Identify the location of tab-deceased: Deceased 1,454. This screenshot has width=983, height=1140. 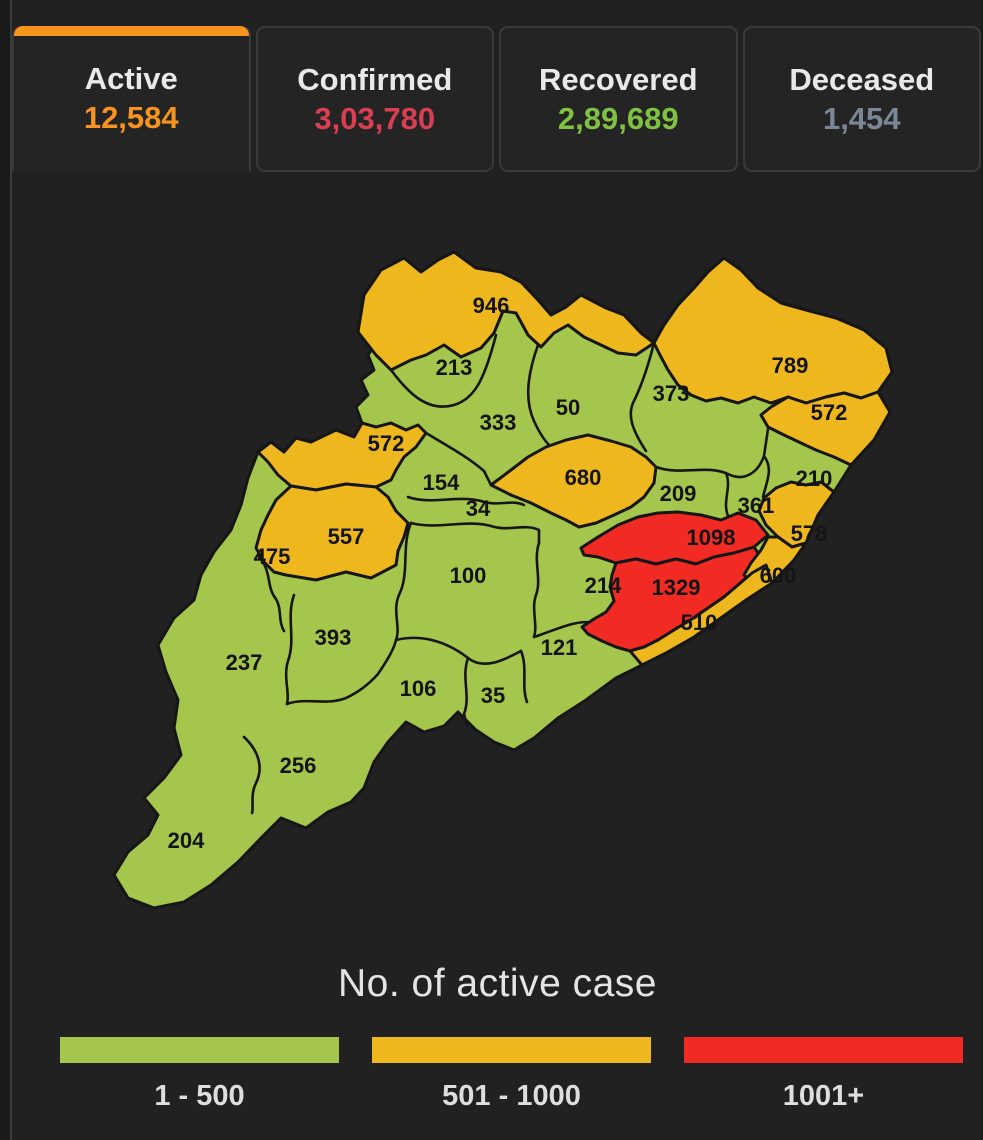
(861, 99).